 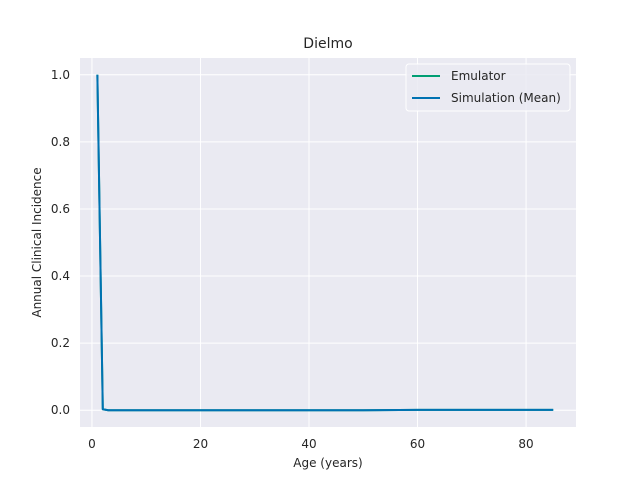 I want to click on x-tick-label: 20, so click(x=200, y=444).